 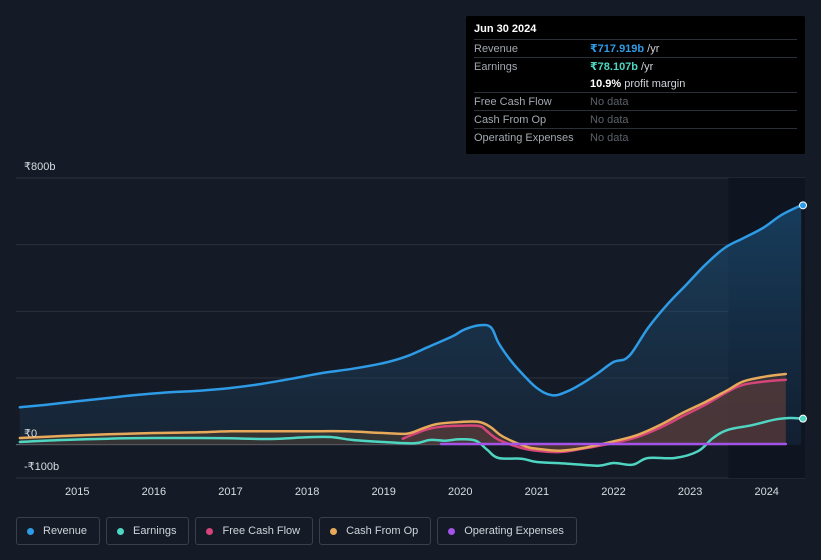 I want to click on x-tick-2023: 2023, so click(x=690, y=492).